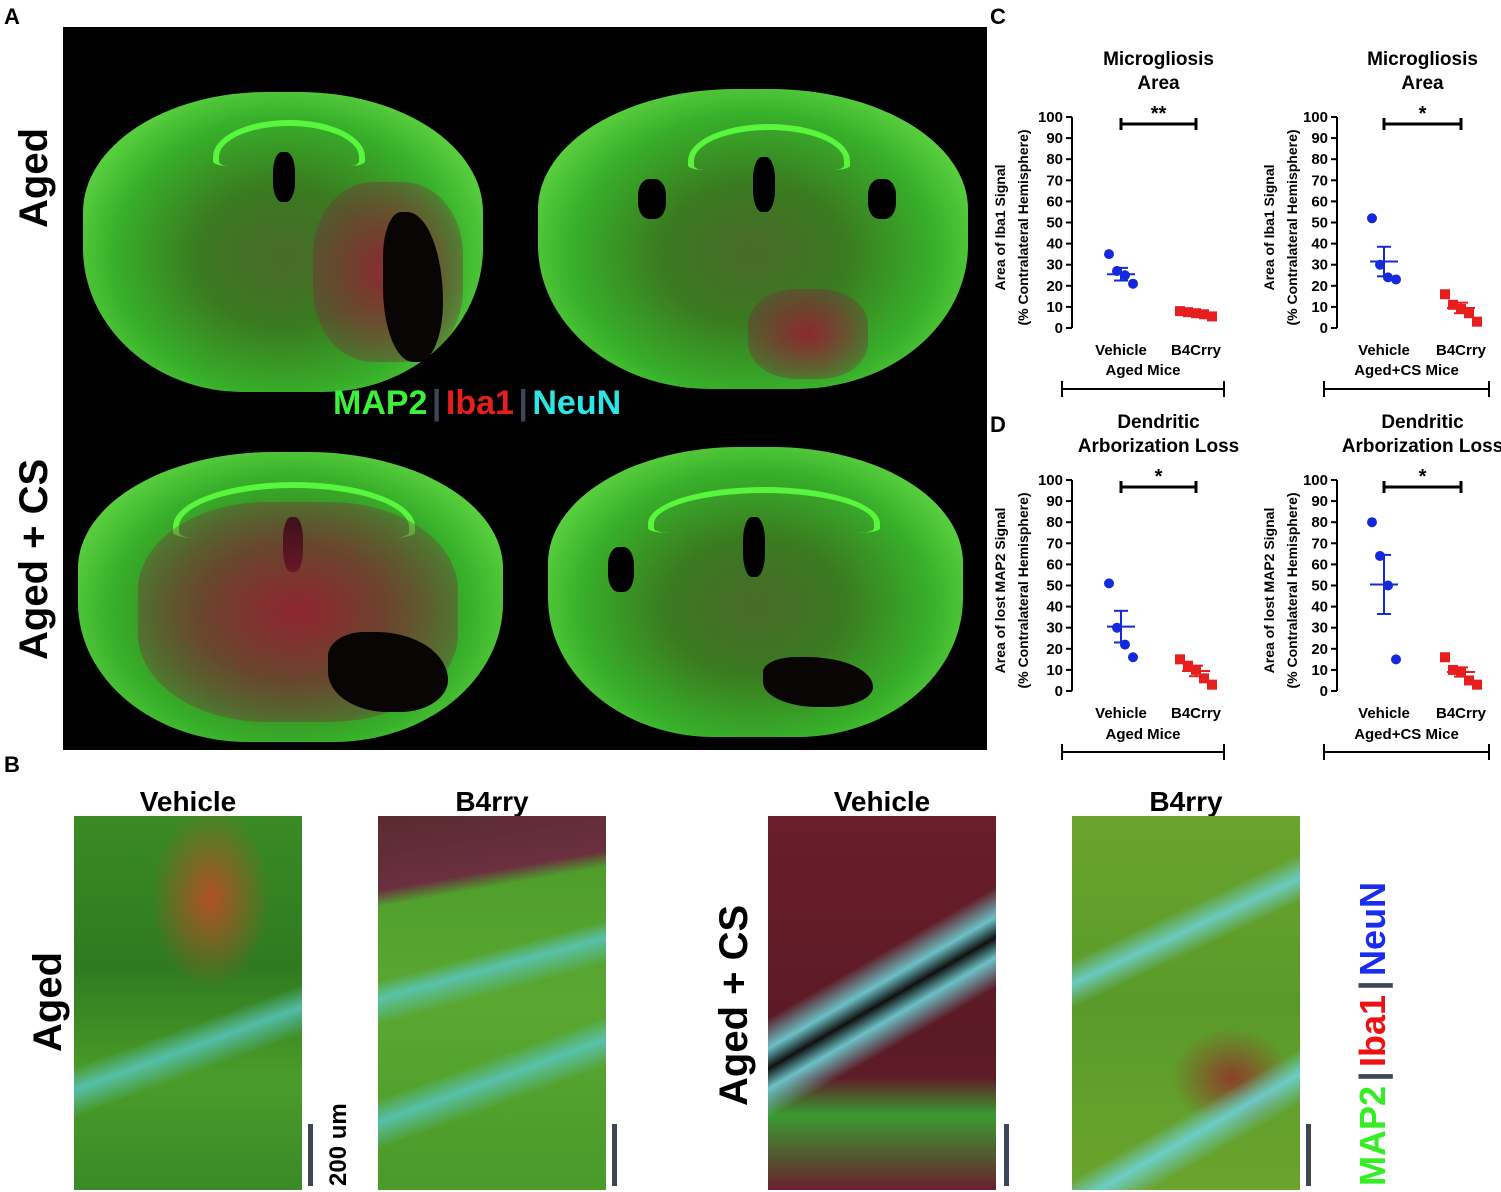  What do you see at coordinates (882, 801) in the screenshot?
I see `col-head-vehicle-aged-cs: Vehicle` at bounding box center [882, 801].